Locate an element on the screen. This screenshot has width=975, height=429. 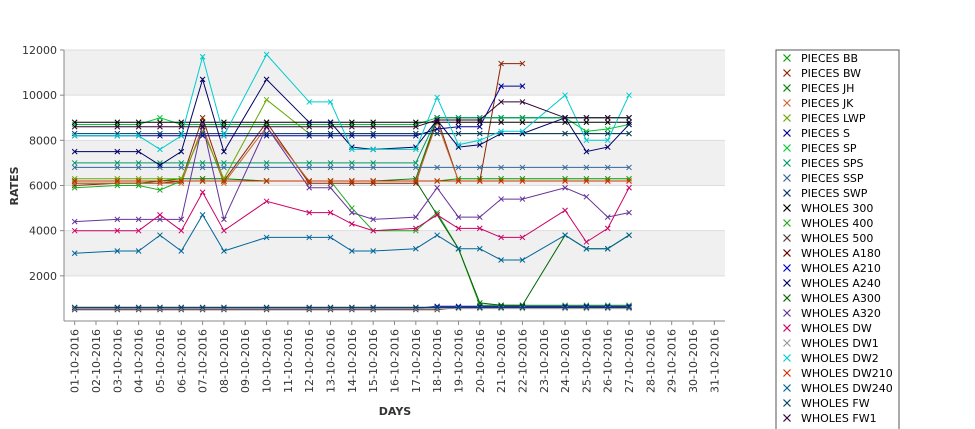
y-tick-label: 4000 is located at coordinates (43, 231).